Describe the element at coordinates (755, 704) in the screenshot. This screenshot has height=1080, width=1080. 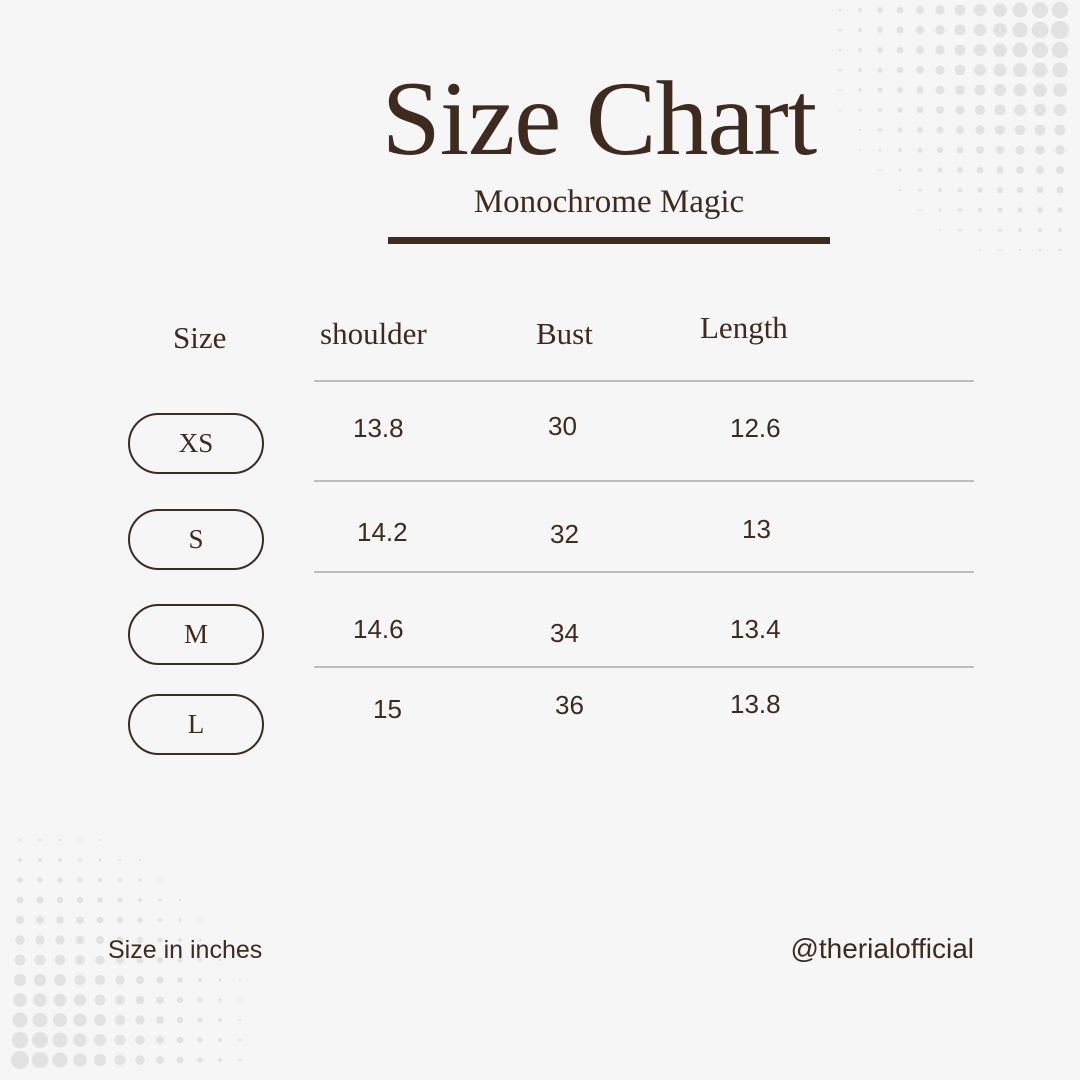
I see `cell-length: 13.8` at that location.